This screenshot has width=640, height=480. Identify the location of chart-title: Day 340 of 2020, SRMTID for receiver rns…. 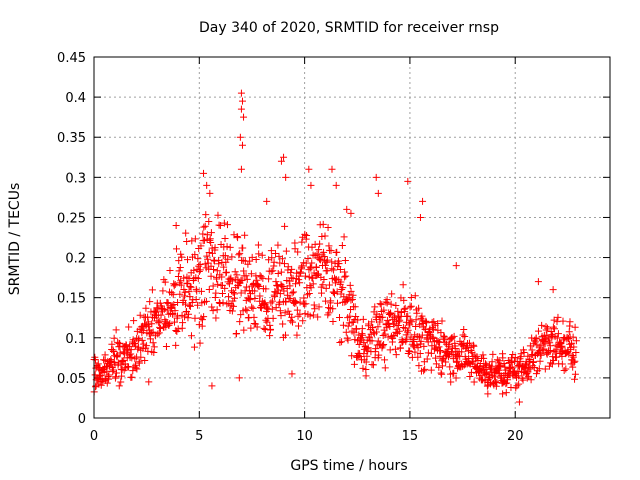
(349, 28).